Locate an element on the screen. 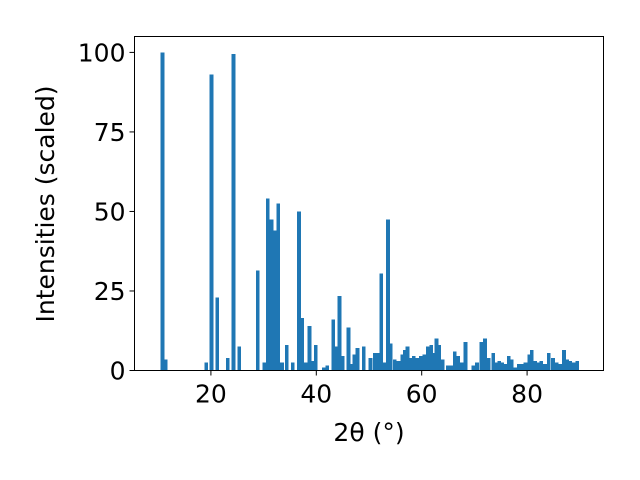  x-tick-label: 20 is located at coordinates (211, 394).